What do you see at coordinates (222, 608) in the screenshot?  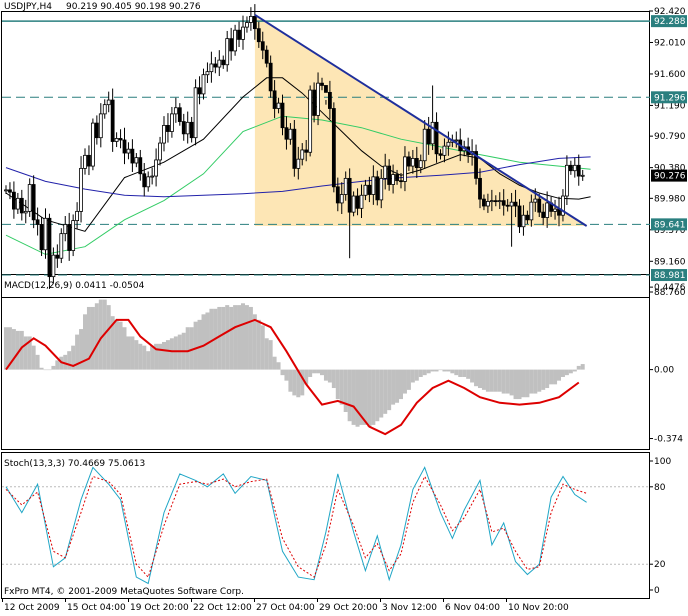 I see `time-axis-label: 22 Oct 12:00` at bounding box center [222, 608].